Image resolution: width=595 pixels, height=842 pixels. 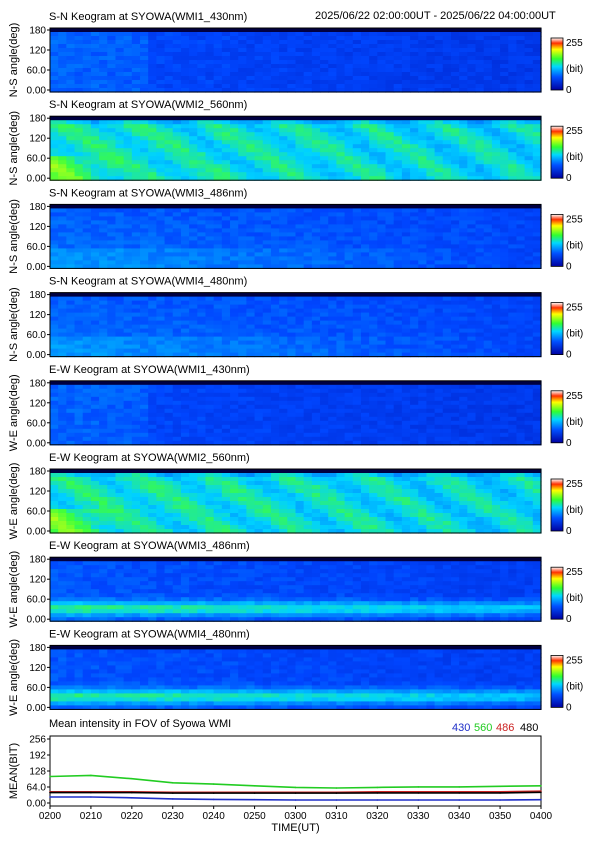 I want to click on legend-entry-430: 430, so click(x=461, y=728).